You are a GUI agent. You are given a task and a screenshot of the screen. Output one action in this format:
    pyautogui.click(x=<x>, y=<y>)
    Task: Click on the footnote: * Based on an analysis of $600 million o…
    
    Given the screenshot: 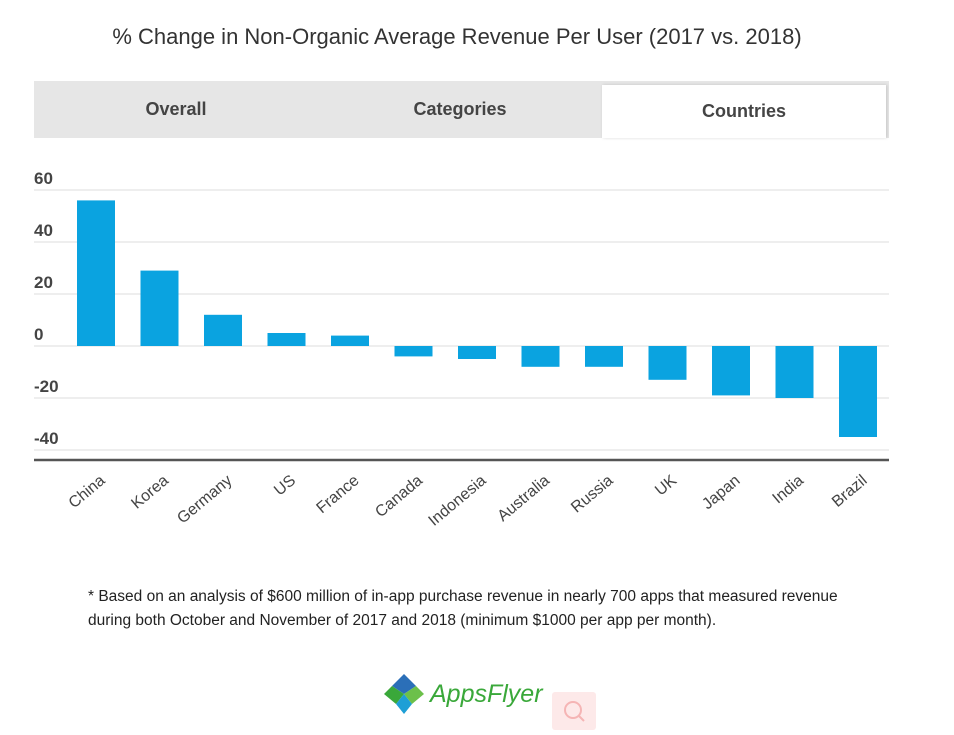 What is the action you would take?
    pyautogui.click(x=463, y=608)
    